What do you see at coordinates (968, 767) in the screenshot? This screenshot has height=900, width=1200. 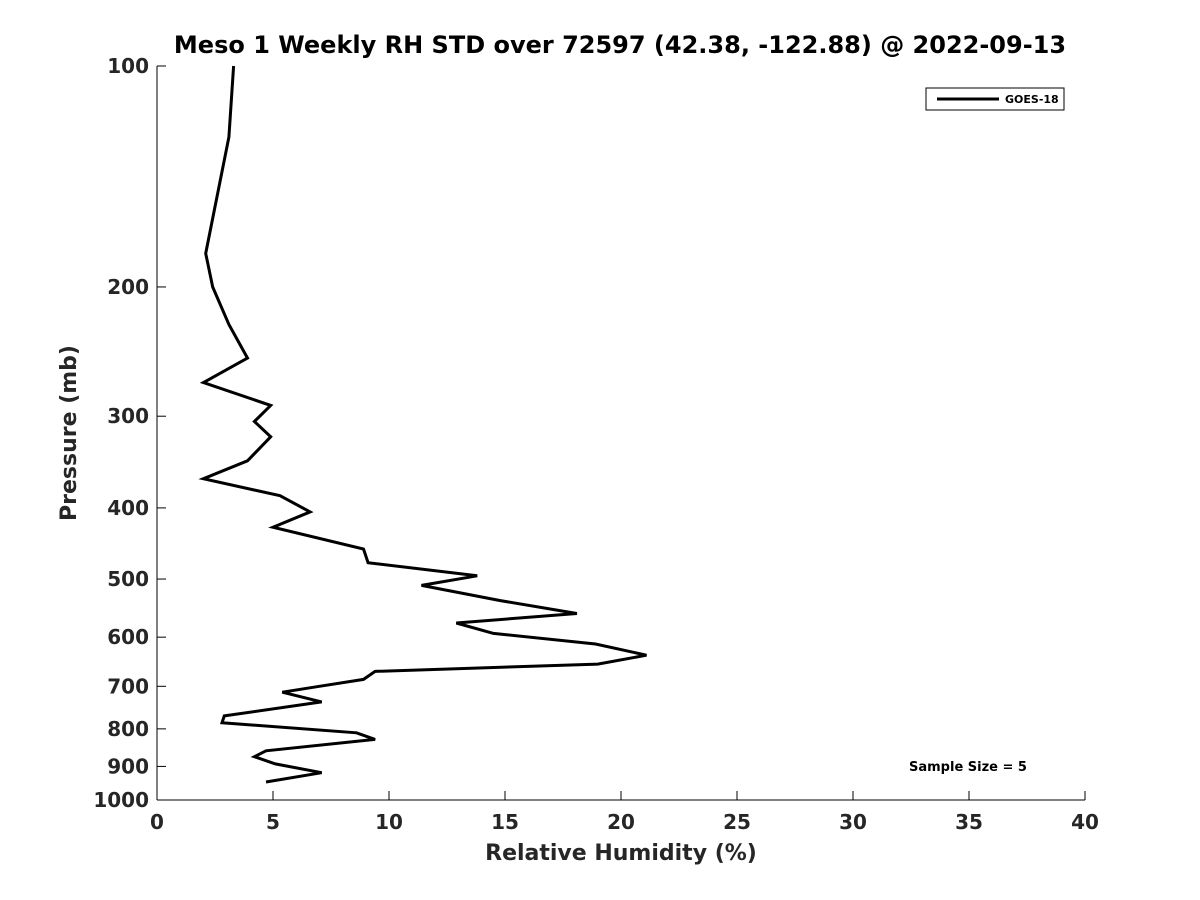 I see `sample-size-annotation: Sample Size = 5` at bounding box center [968, 767].